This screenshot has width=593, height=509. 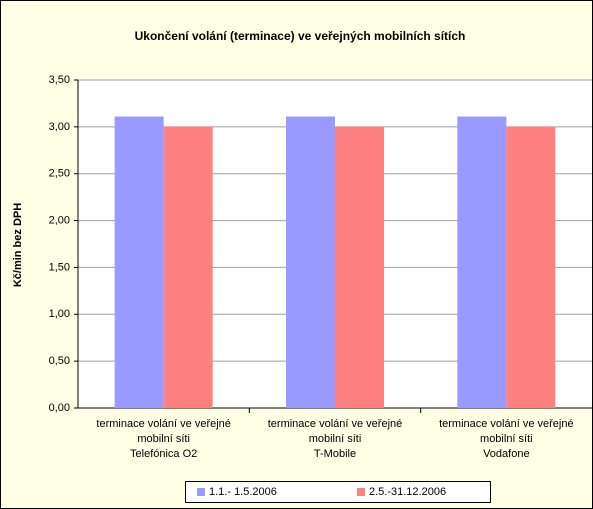 What do you see at coordinates (59, 361) in the screenshot?
I see `y-tick-label: 0,50` at bounding box center [59, 361].